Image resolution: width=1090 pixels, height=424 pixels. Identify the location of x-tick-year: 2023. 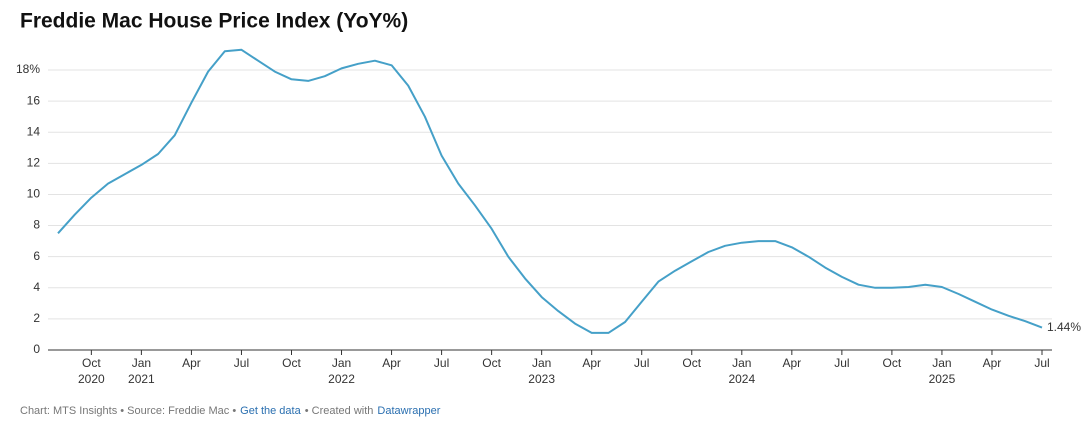
(541, 379).